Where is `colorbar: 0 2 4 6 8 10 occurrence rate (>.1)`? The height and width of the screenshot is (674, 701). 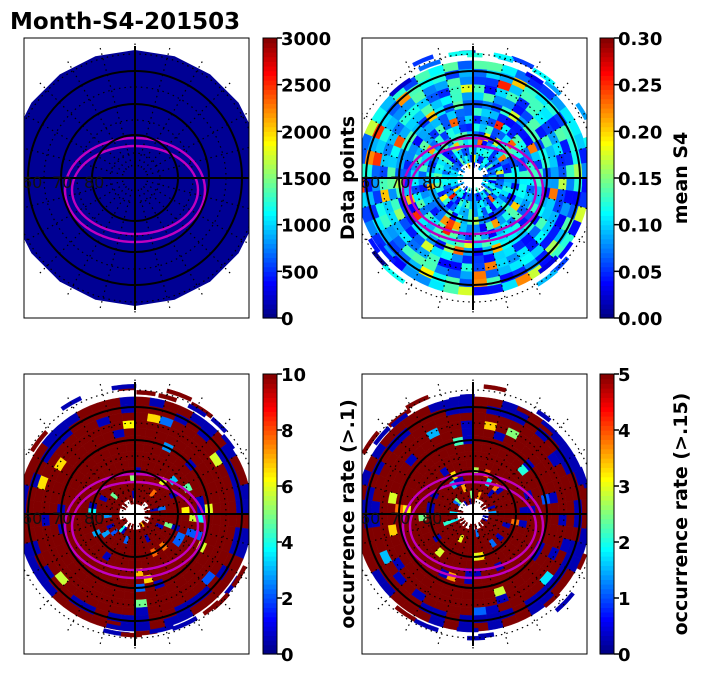
colorbar: 0 2 4 6 8 10 occurrence rate (>.1) is located at coordinates (310, 515).